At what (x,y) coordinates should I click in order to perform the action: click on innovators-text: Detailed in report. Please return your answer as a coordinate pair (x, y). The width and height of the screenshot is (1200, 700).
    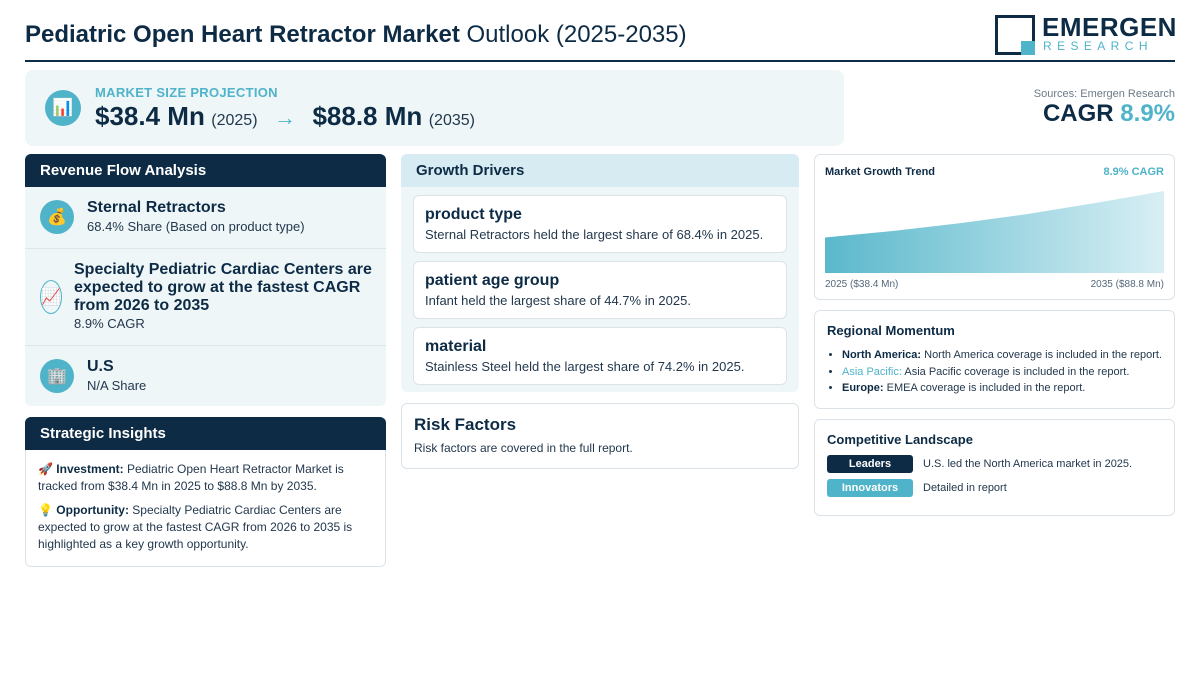
    Looking at the image, I should click on (965, 488).